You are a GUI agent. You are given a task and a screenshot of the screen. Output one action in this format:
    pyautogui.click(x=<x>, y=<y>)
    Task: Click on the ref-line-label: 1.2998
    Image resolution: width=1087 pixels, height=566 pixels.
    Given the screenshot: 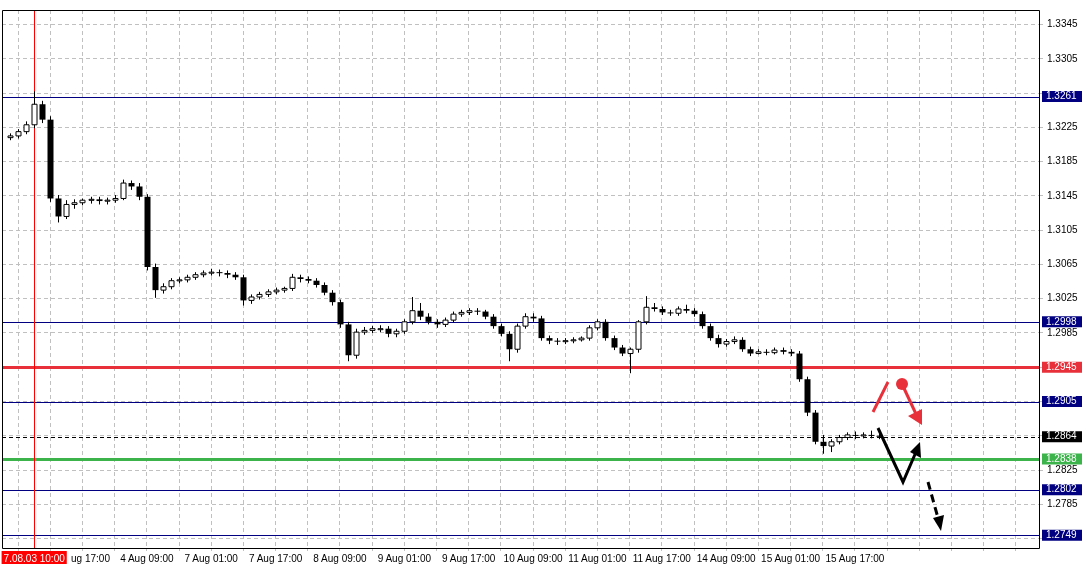 What is the action you would take?
    pyautogui.click(x=1062, y=321)
    